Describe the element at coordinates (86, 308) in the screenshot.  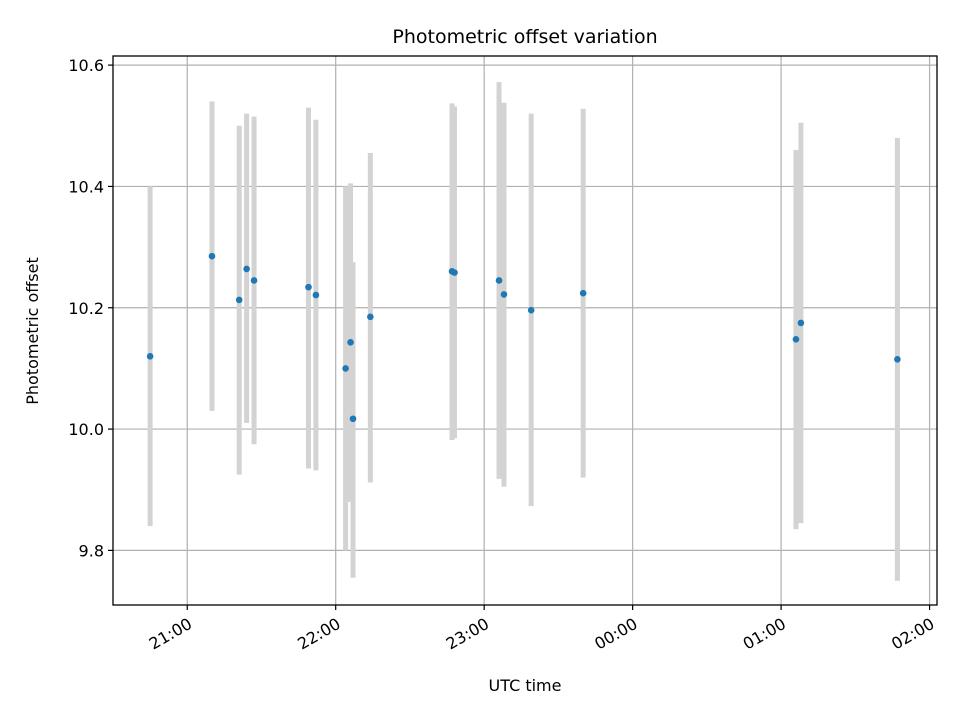
I see `y-tick-label: 10.2` at that location.